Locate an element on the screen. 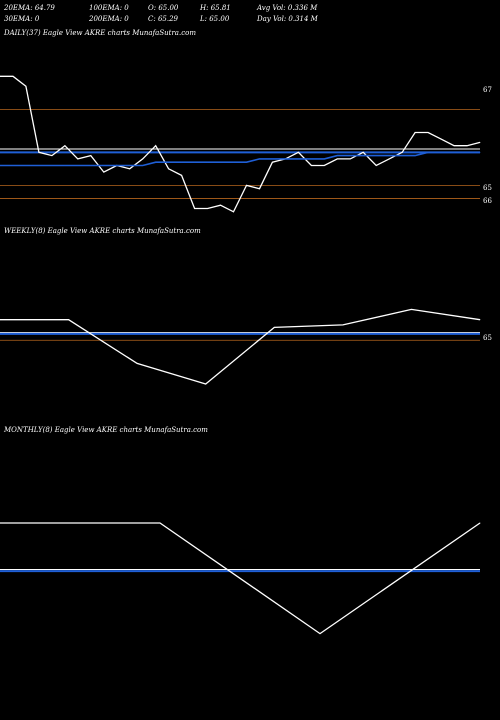  header-20ema: 20EMA: 64.79 is located at coordinates (29, 8).